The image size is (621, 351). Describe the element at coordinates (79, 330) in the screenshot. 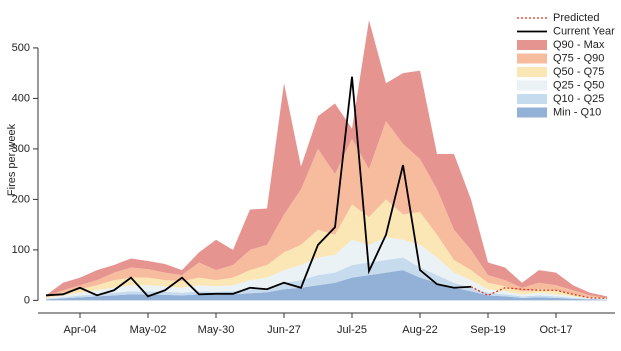

I see `x-tick-label: Apr-04` at that location.